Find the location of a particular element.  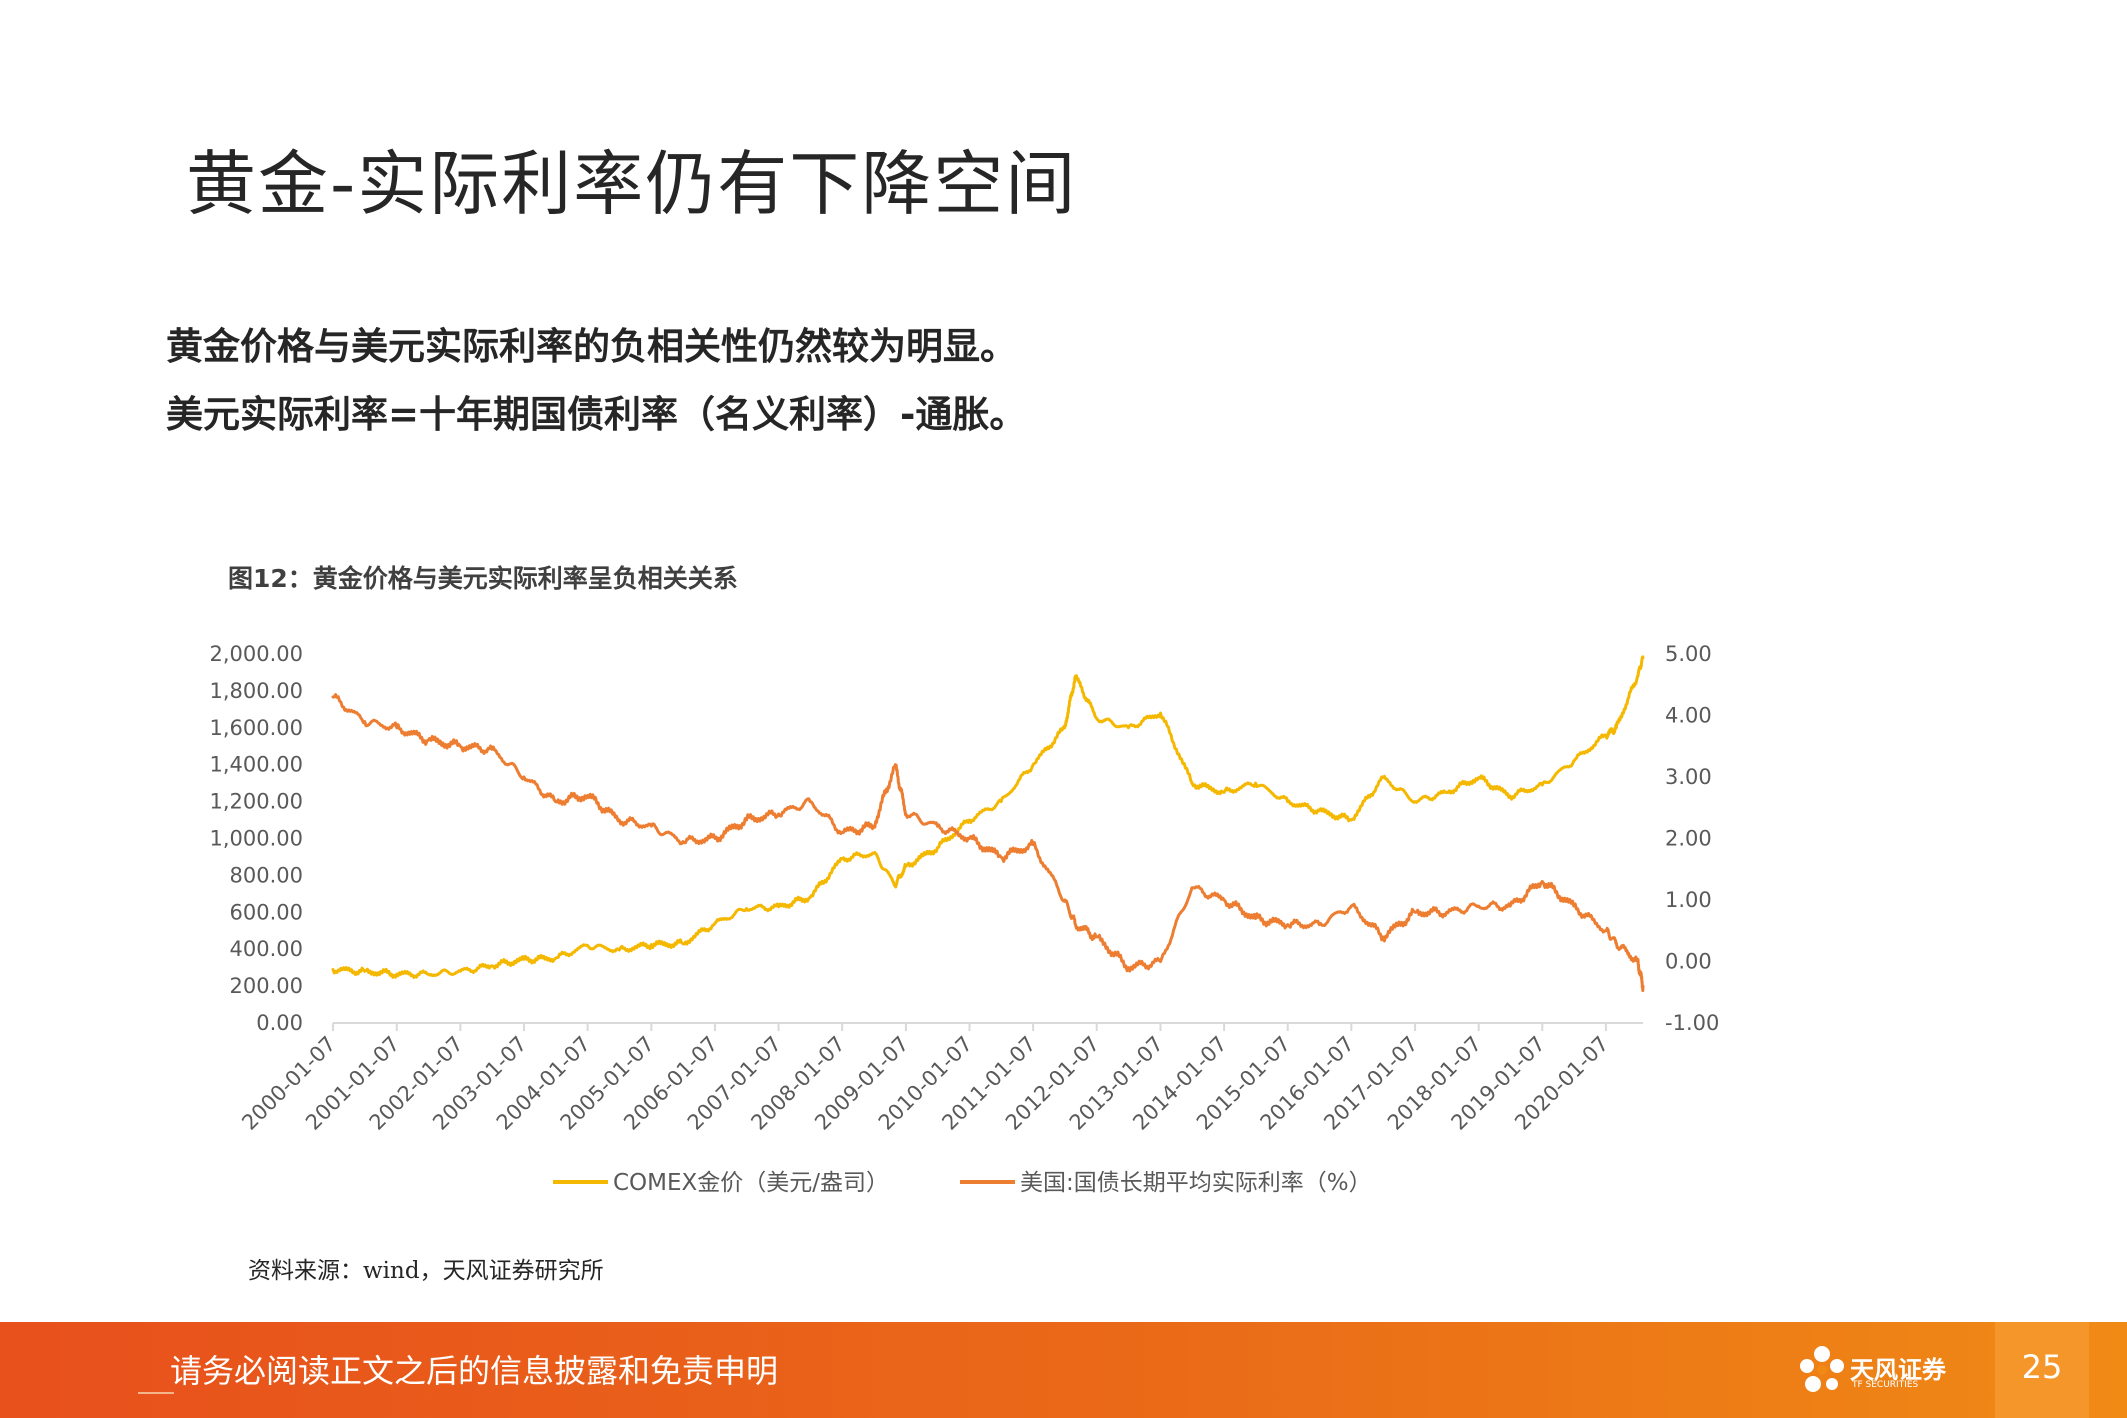

figure-title: 图12：黄金价格与美元实际利率呈负相关关系 is located at coordinates (483, 578).